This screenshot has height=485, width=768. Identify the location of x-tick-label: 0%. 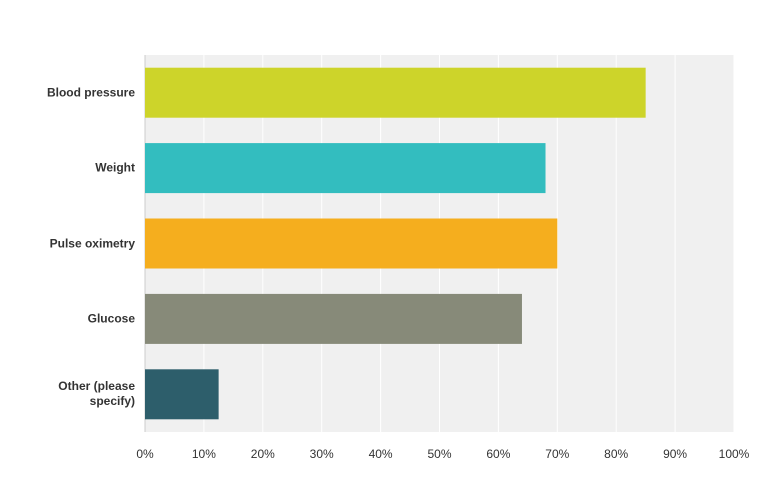
(145, 454).